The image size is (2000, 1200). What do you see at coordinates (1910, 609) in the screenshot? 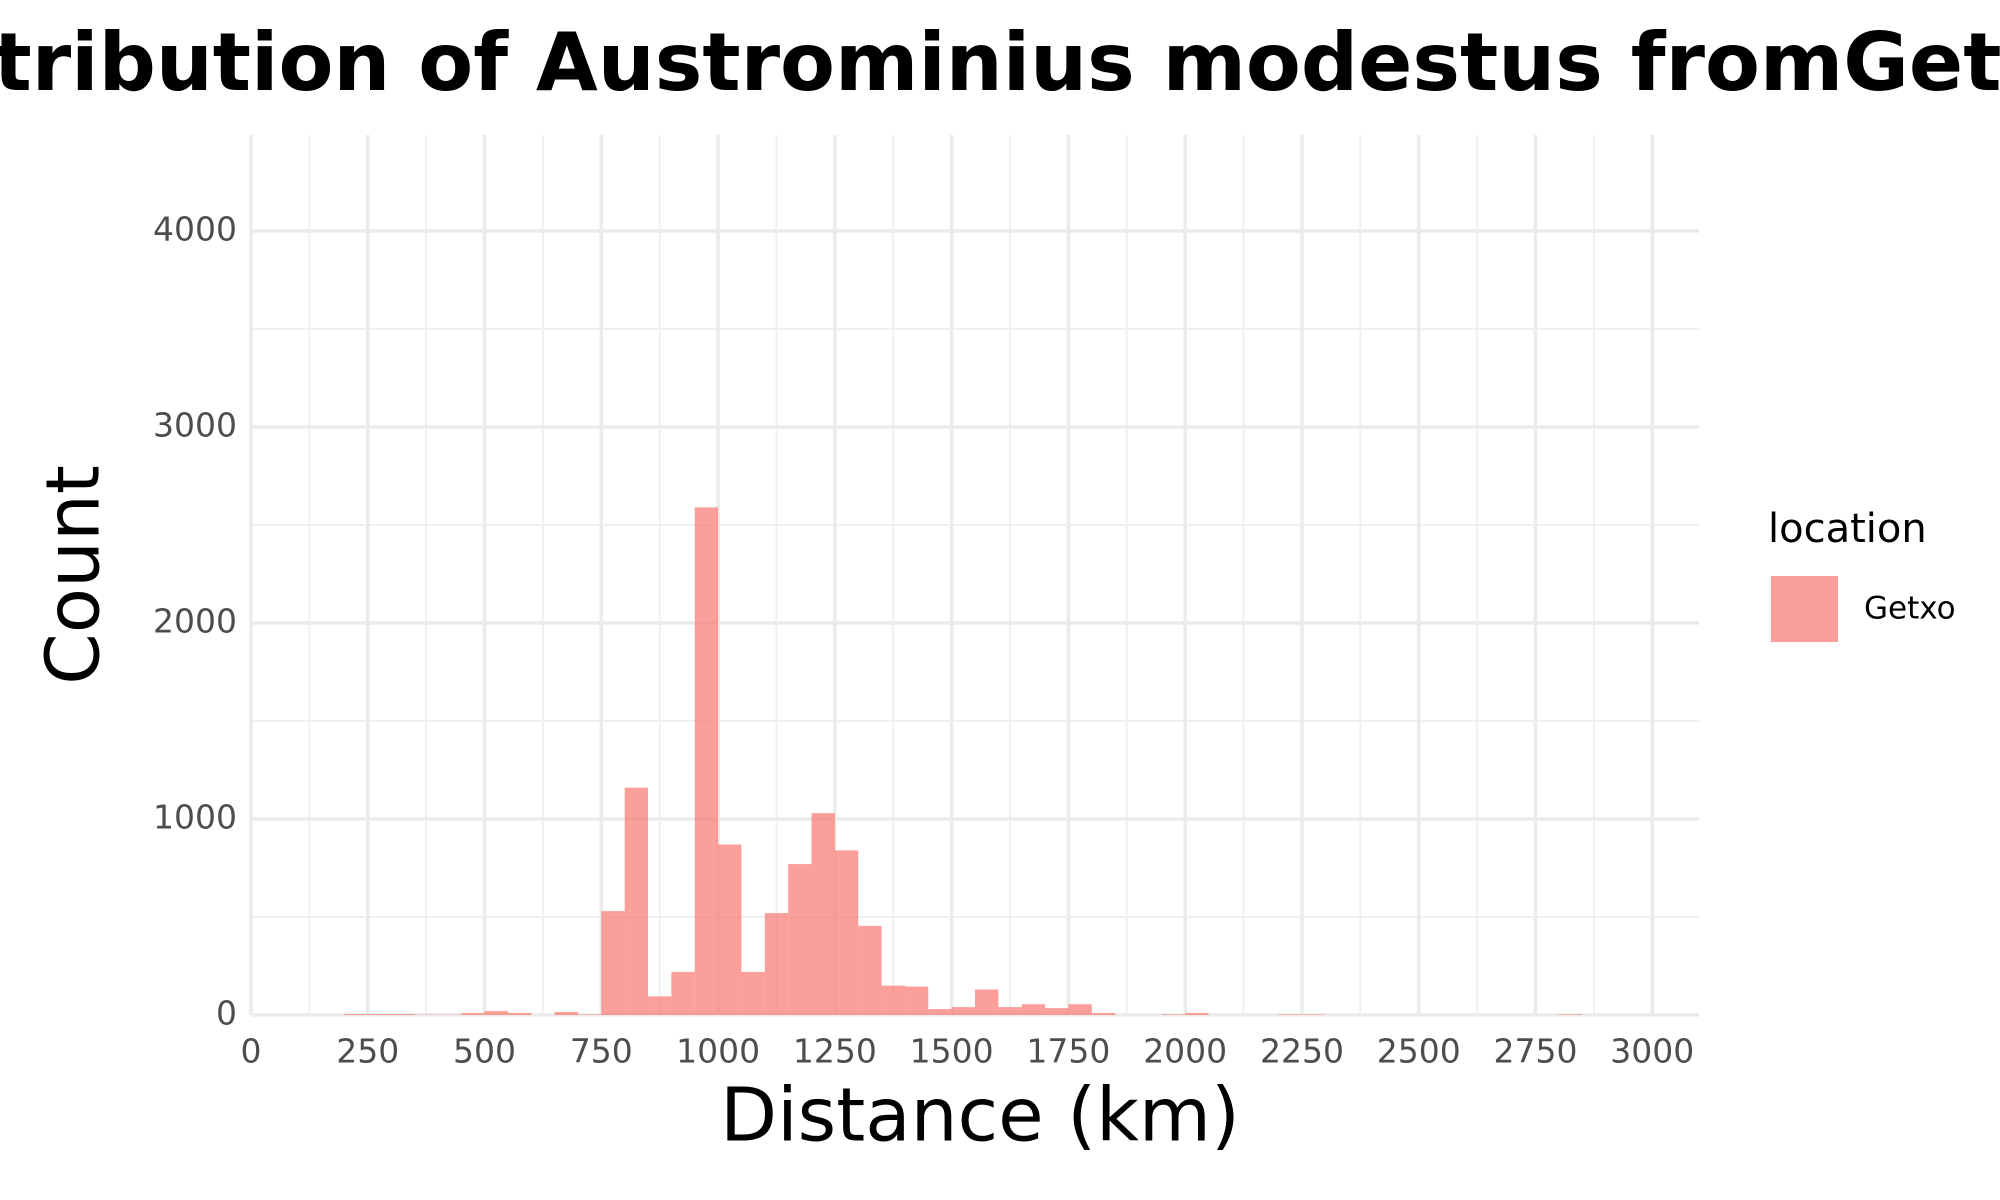
I see `legend-label: Getxo` at bounding box center [1910, 609].